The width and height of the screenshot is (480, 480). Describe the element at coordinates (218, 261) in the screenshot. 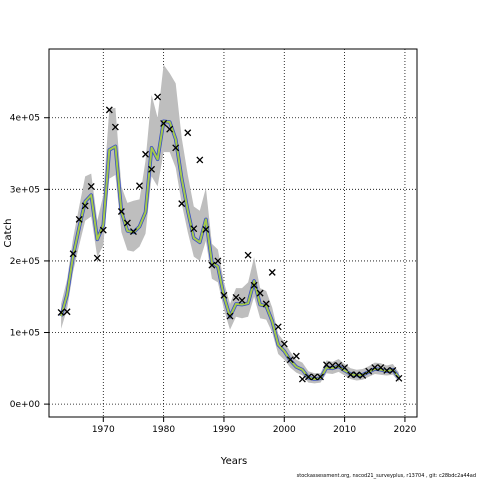

I see `observed-point-1989` at that location.